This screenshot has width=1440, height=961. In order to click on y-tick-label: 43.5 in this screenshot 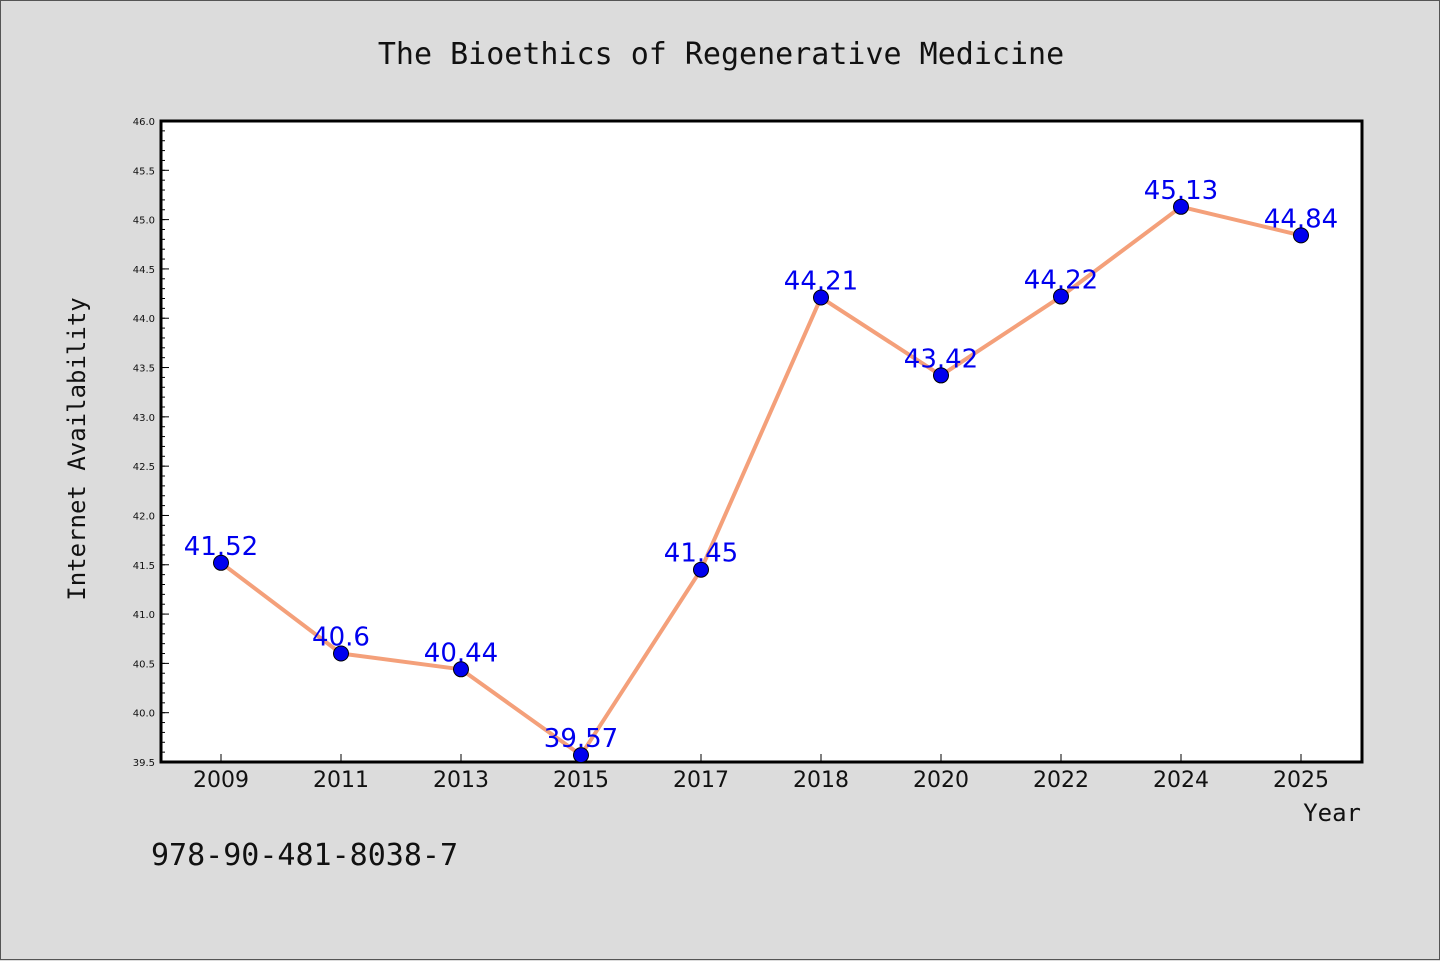, I will do `click(144, 369)`.